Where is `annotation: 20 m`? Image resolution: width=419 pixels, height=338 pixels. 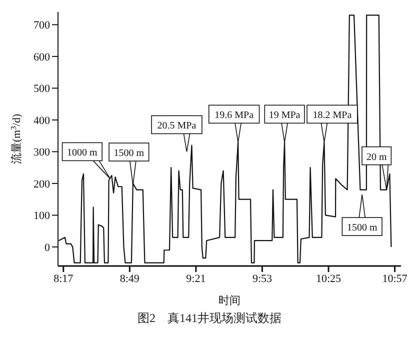
annotation: 20 m is located at coordinates (376, 157).